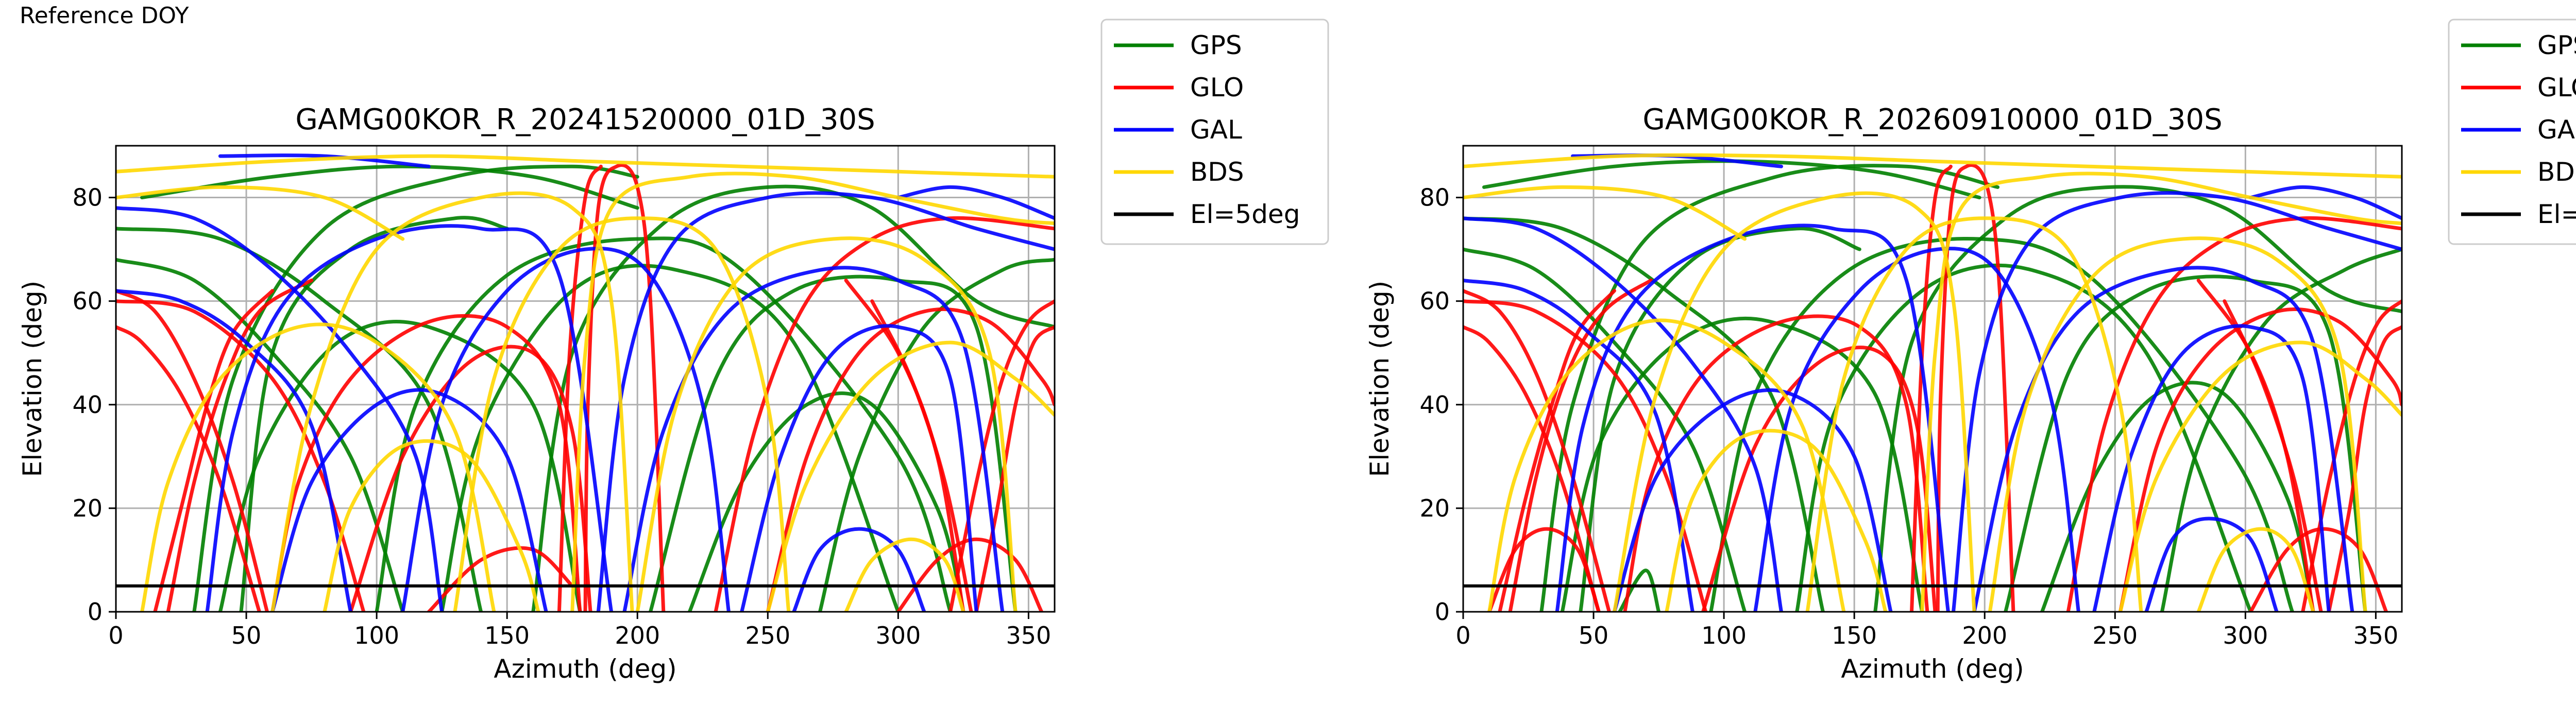 This screenshot has width=2576, height=722. What do you see at coordinates (1462, 635) in the screenshot?
I see `x-tick-label: 0` at bounding box center [1462, 635].